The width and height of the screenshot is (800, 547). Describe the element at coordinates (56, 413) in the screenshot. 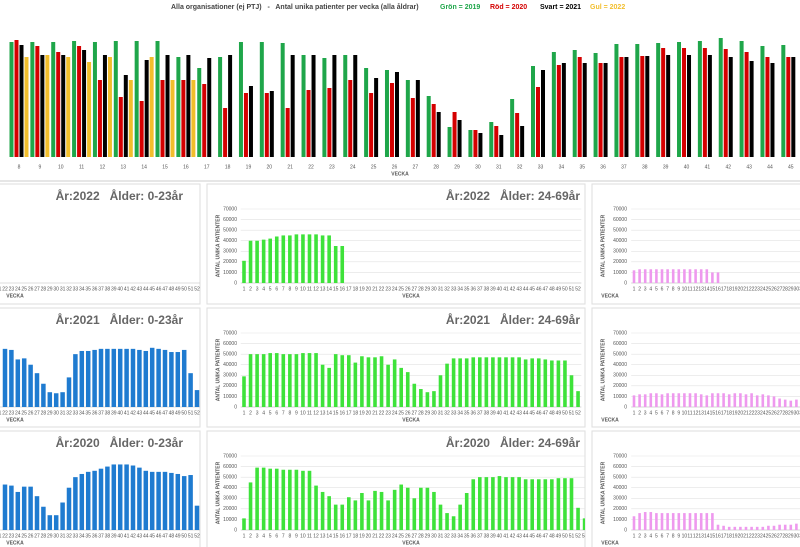

I see `x-tick-label: 30` at that location.